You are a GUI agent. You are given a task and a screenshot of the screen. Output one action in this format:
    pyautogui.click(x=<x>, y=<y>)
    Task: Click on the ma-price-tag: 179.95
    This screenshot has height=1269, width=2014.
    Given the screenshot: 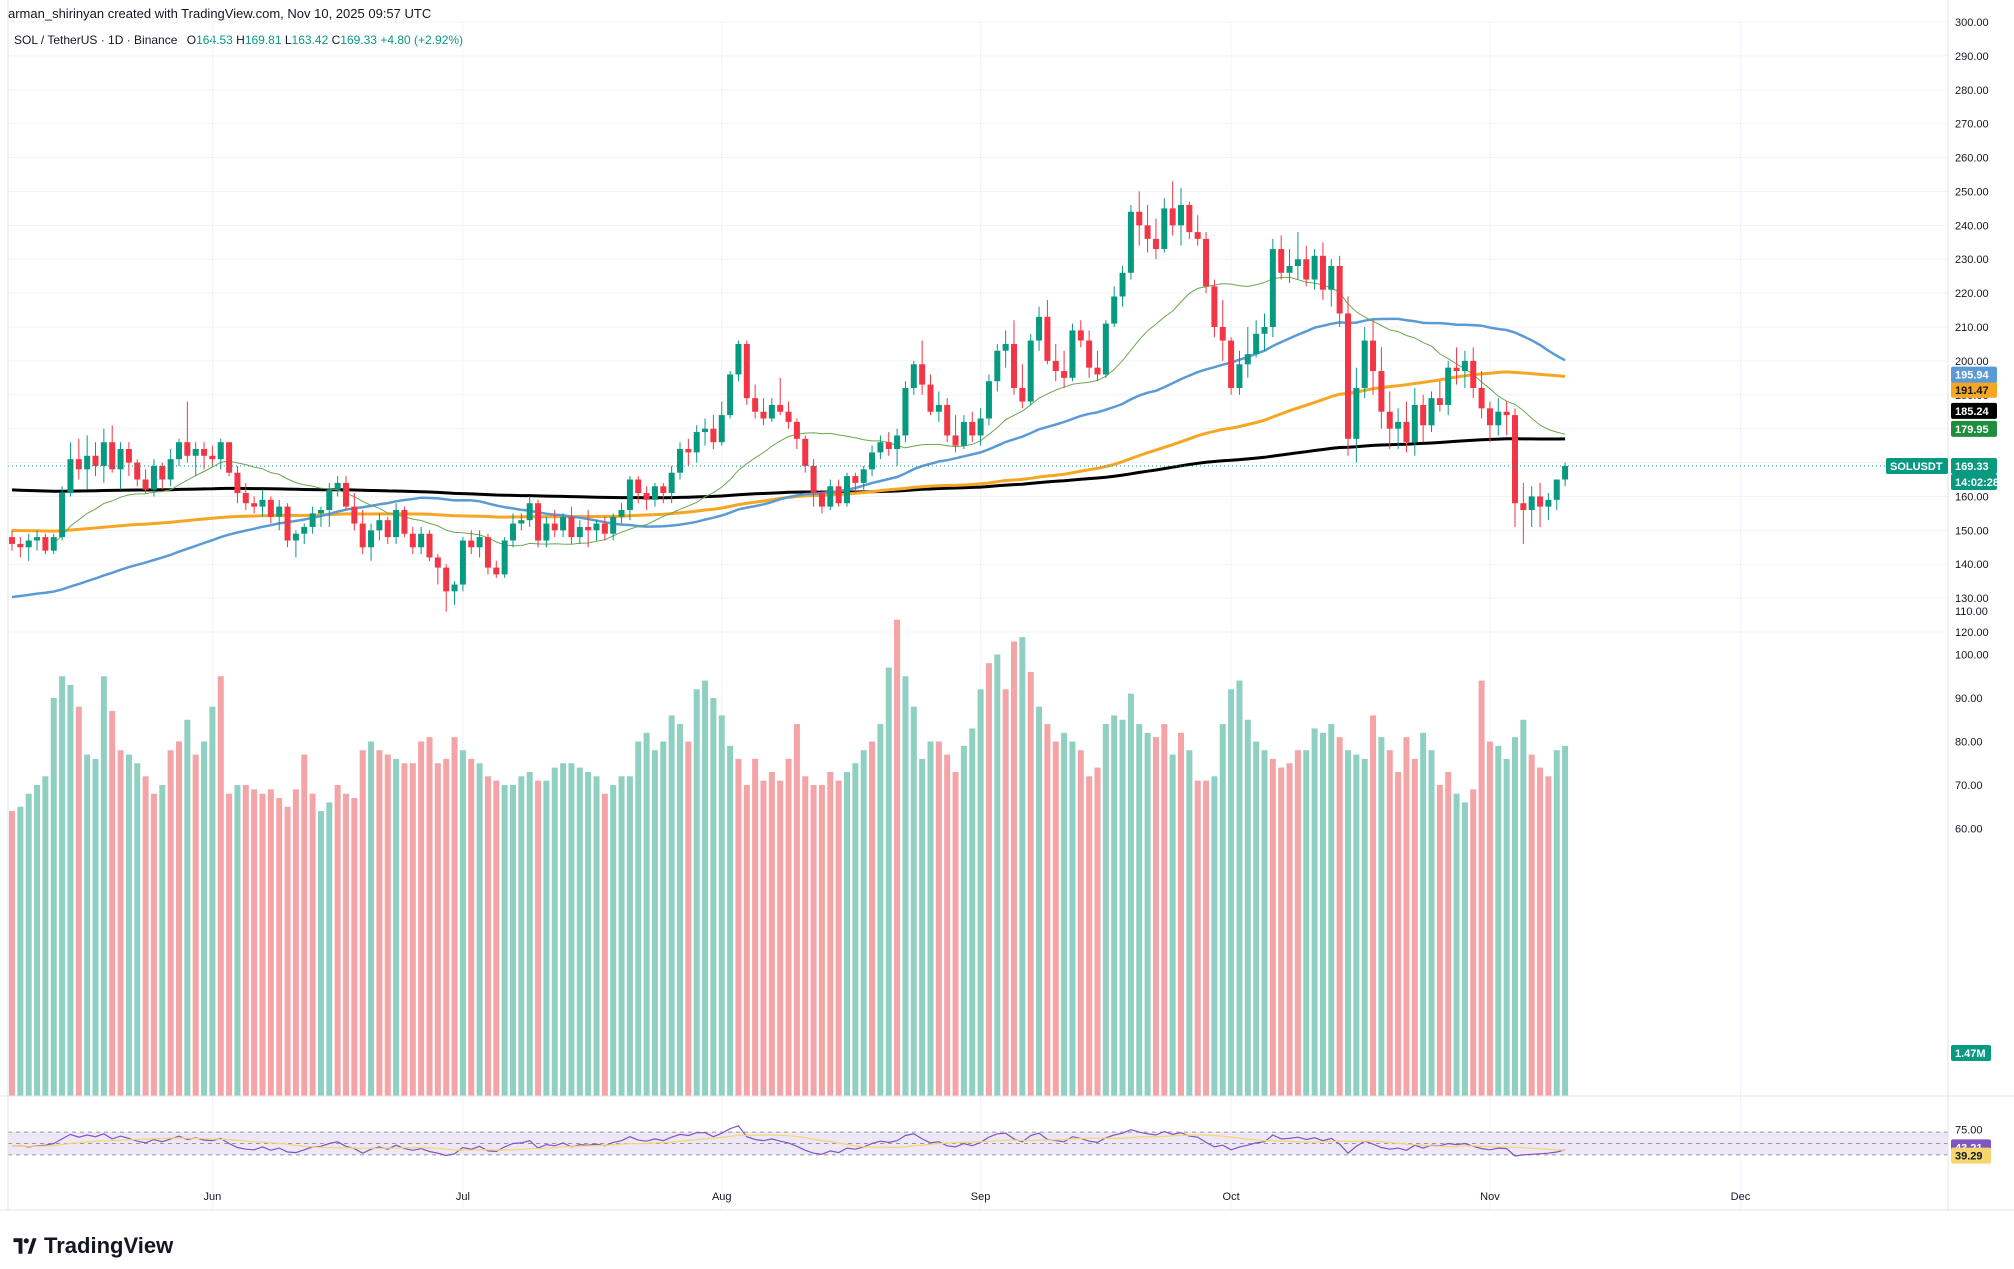 What is the action you would take?
    pyautogui.click(x=1974, y=428)
    